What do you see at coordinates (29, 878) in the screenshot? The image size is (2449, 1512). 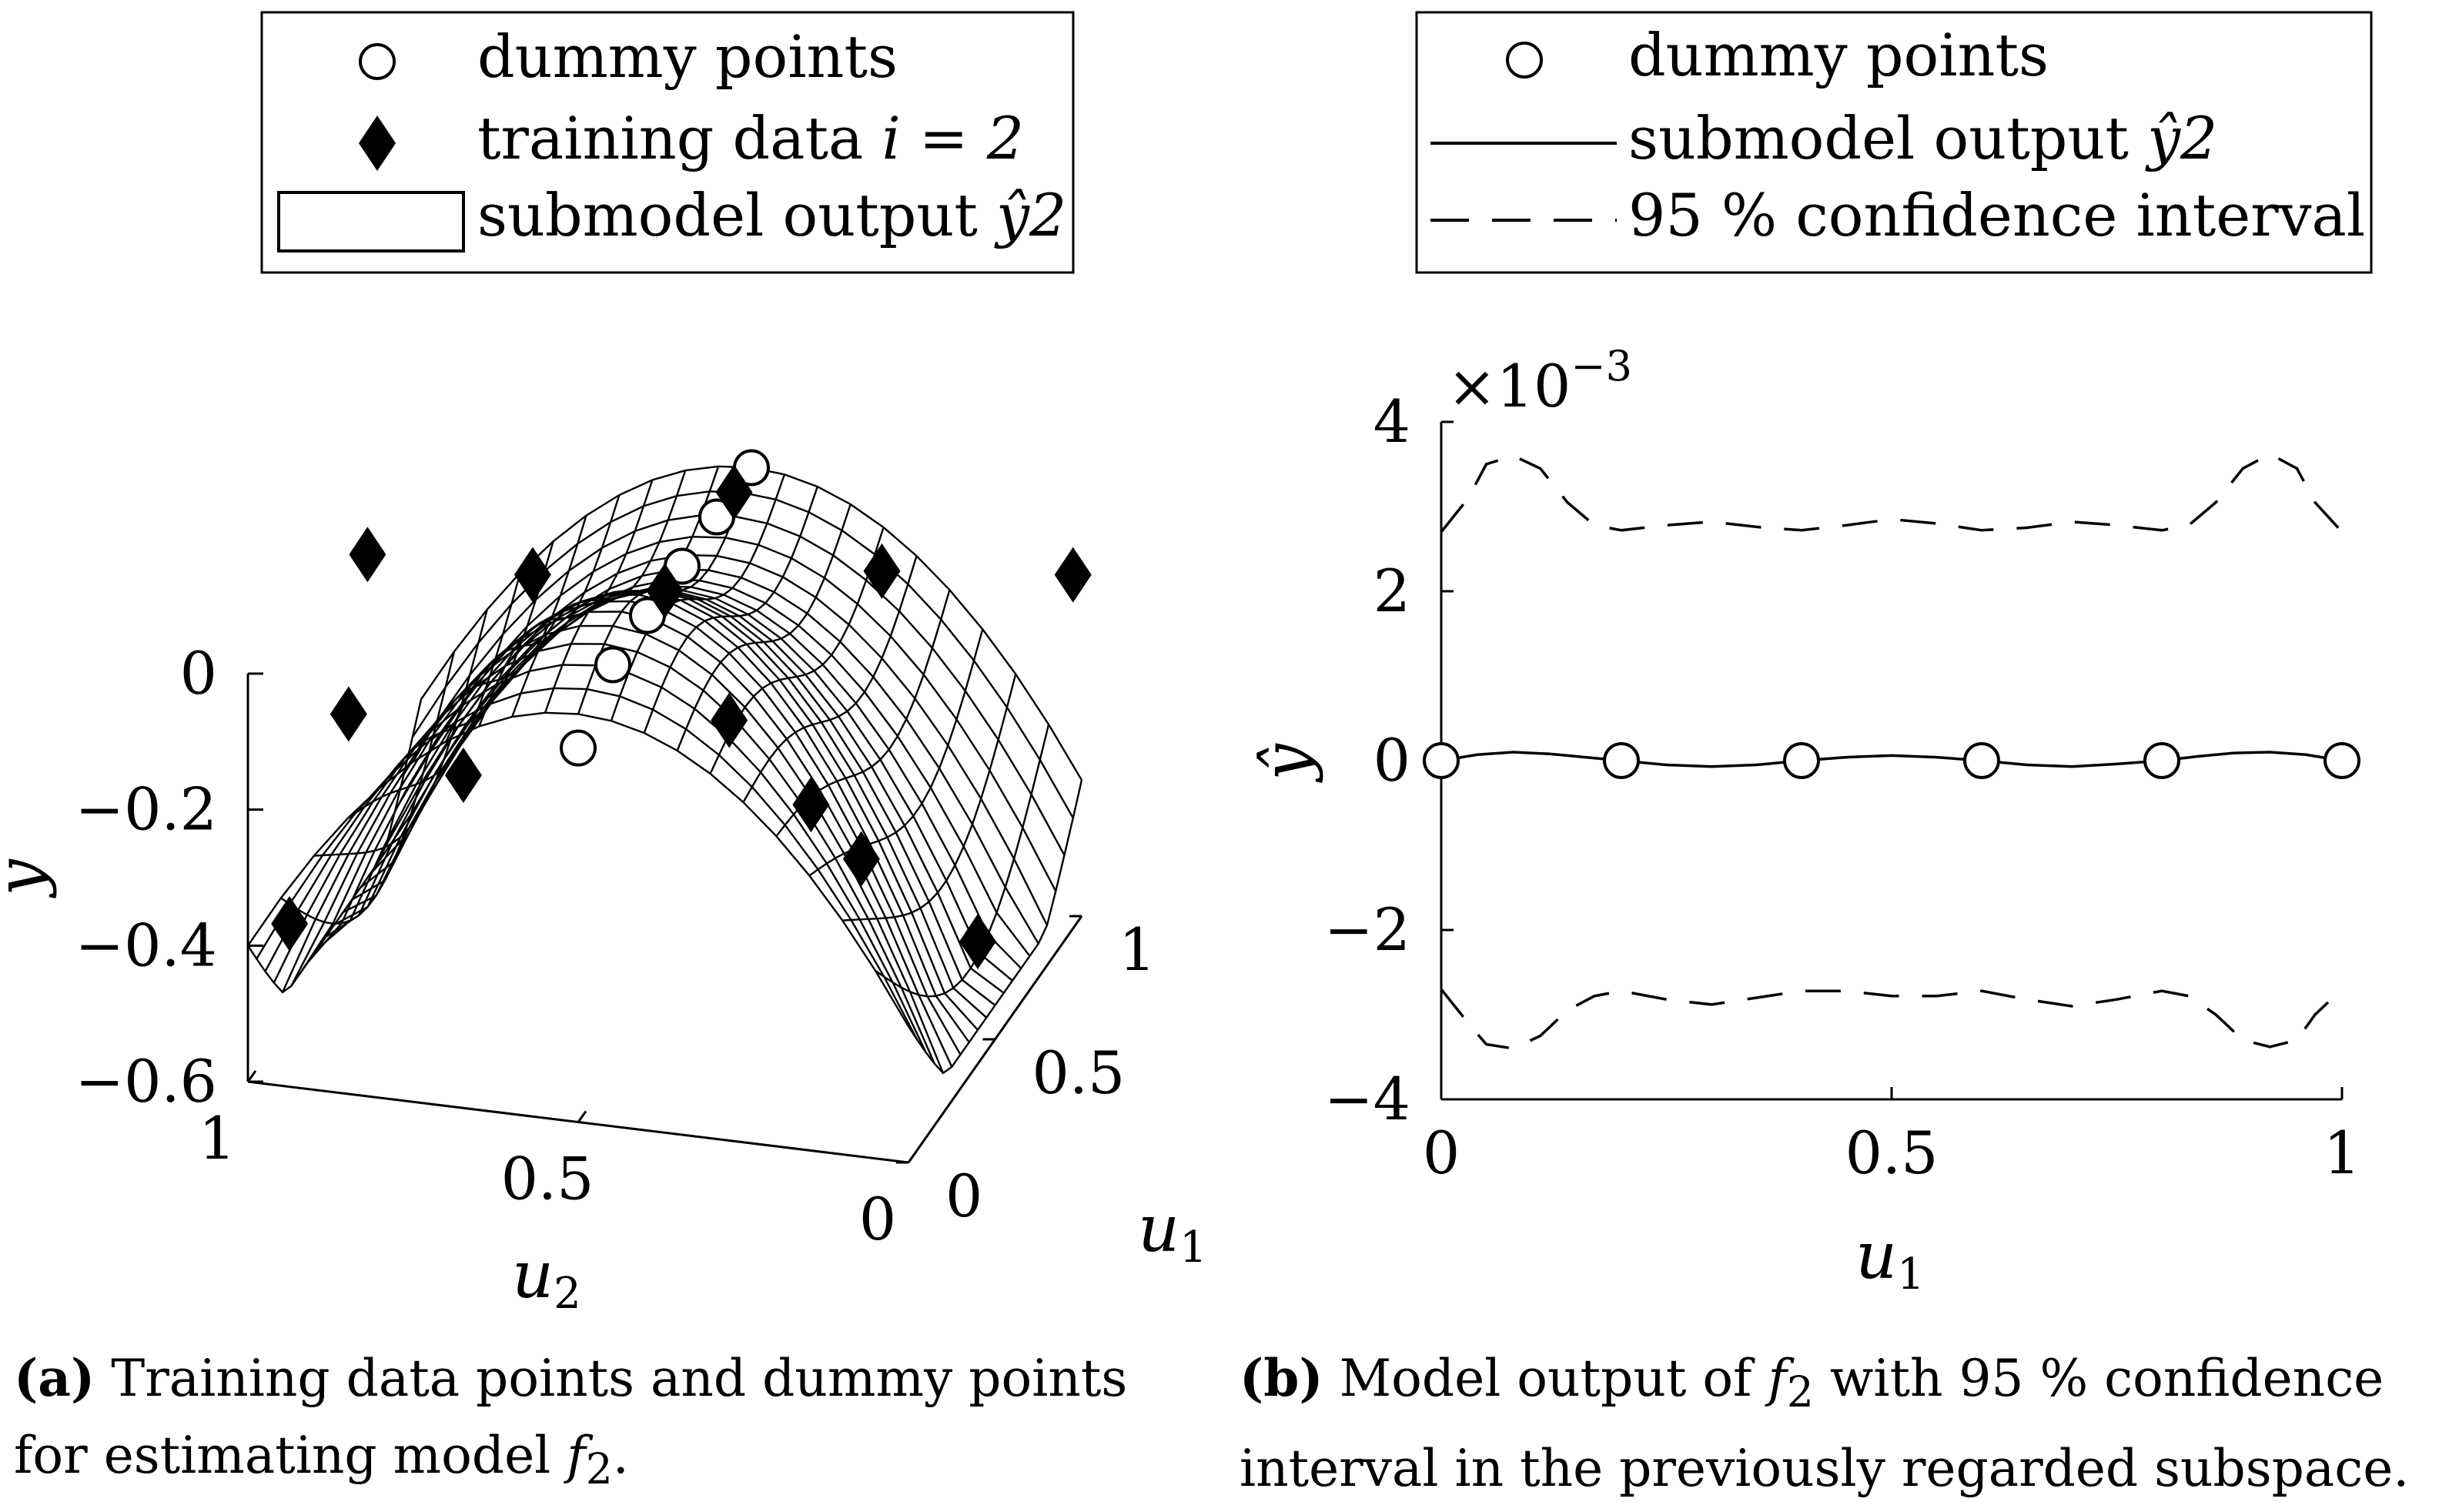 I see `z-axis-label: y` at bounding box center [29, 878].